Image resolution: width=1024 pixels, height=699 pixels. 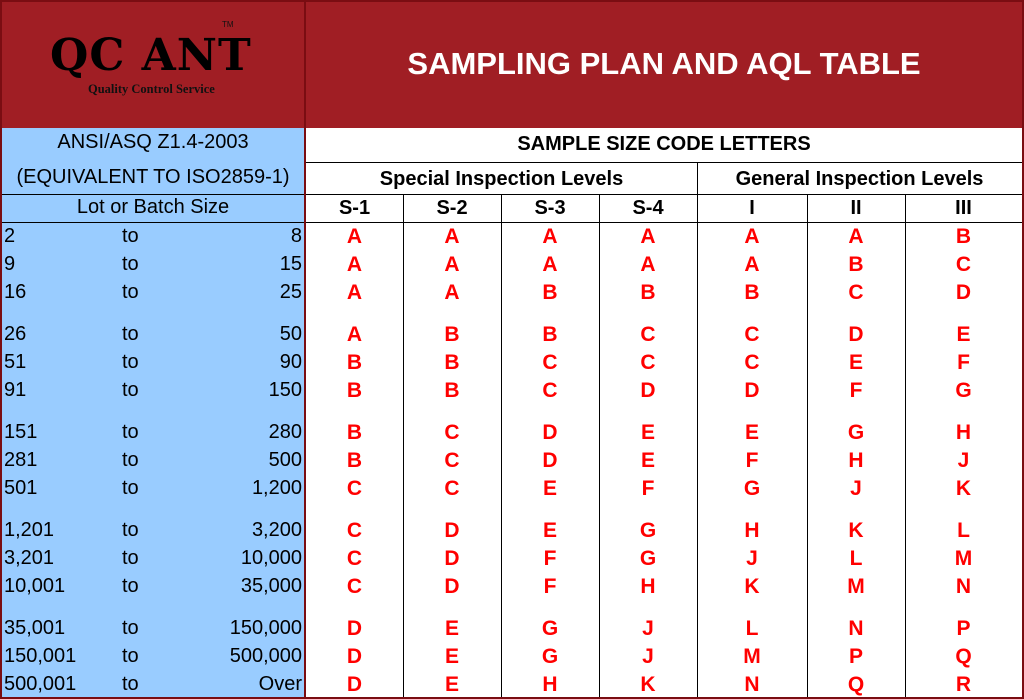 What do you see at coordinates (271, 586) in the screenshot?
I see `lot-end: 35,000` at bounding box center [271, 586].